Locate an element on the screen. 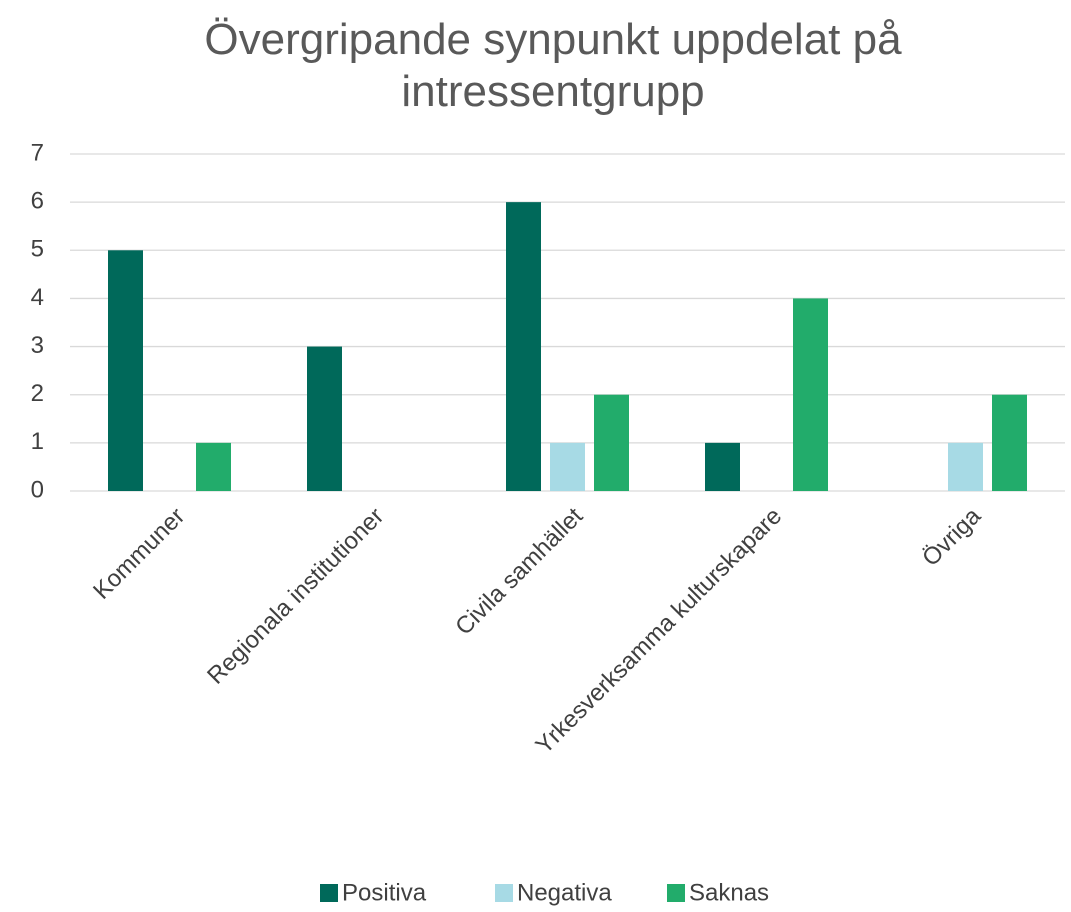 Image resolution: width=1071 pixels, height=912 pixels. y-tick-label: 0 is located at coordinates (37, 489).